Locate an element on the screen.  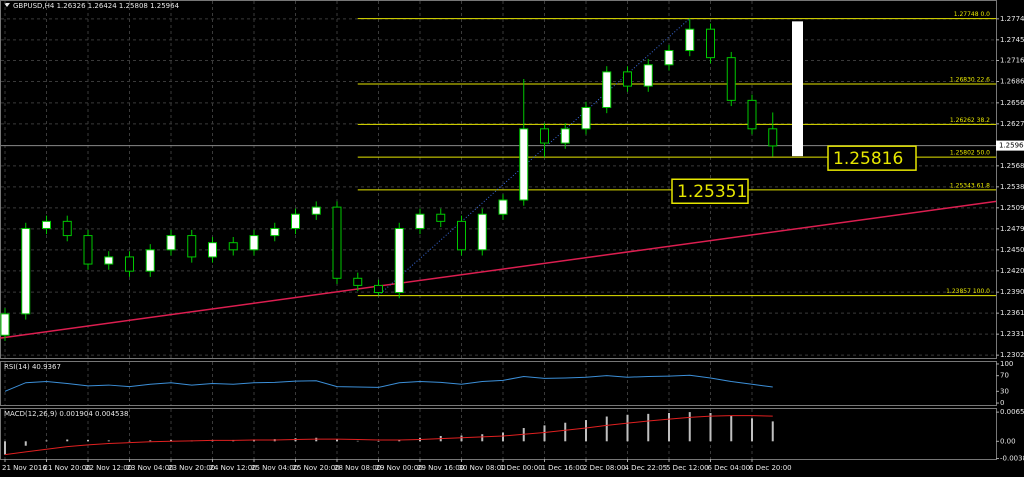
y-tick-label: 1.25090 is located at coordinates (1012, 208).